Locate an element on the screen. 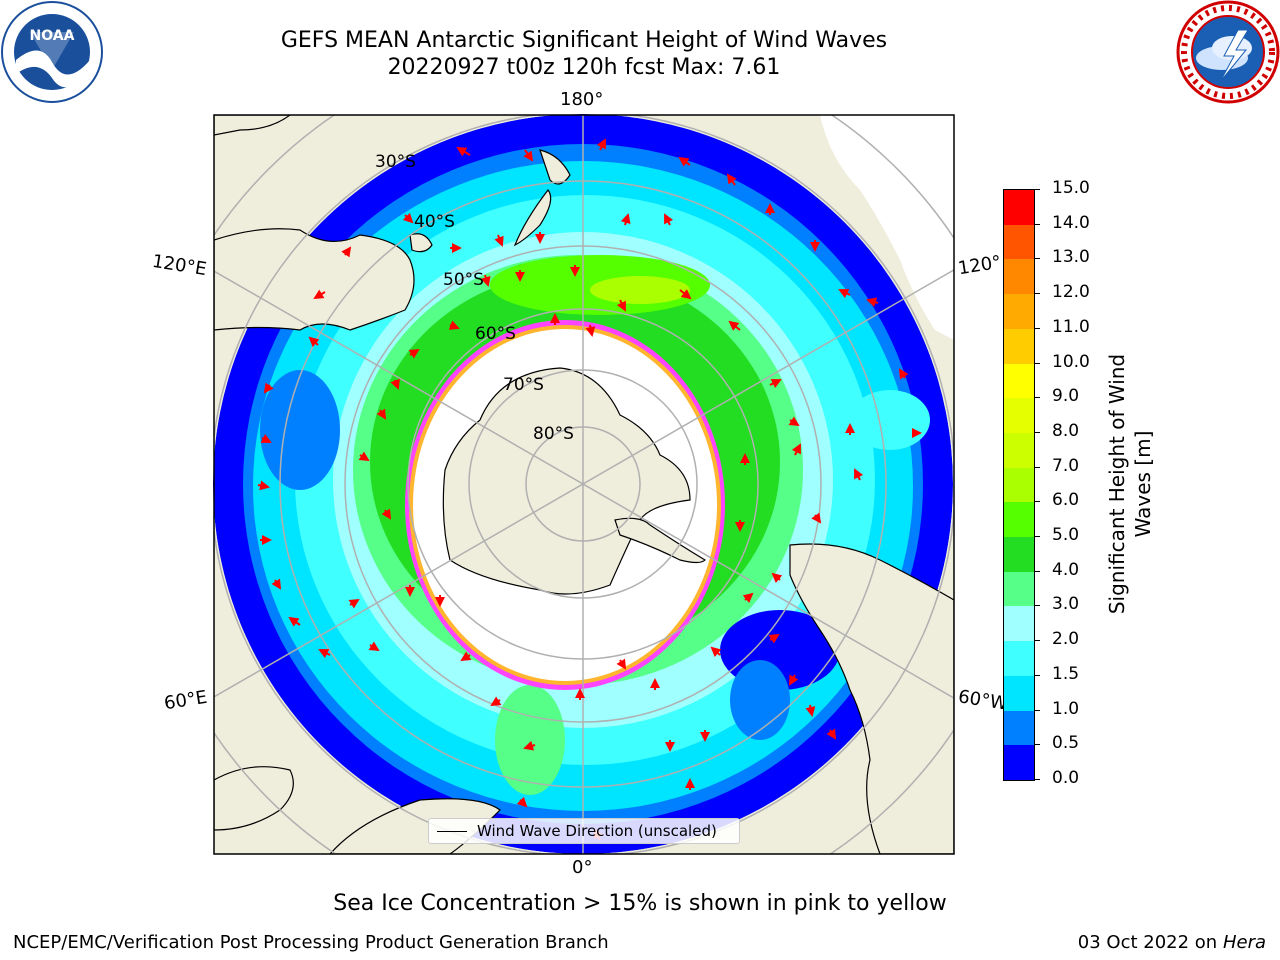 The height and width of the screenshot is (960, 1280). australia is located at coordinates (314, 279).